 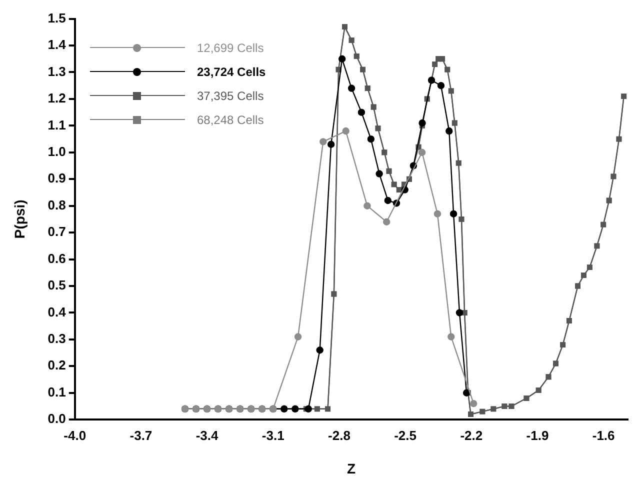 I want to click on y-tick-label: 0.3, so click(x=57, y=338).